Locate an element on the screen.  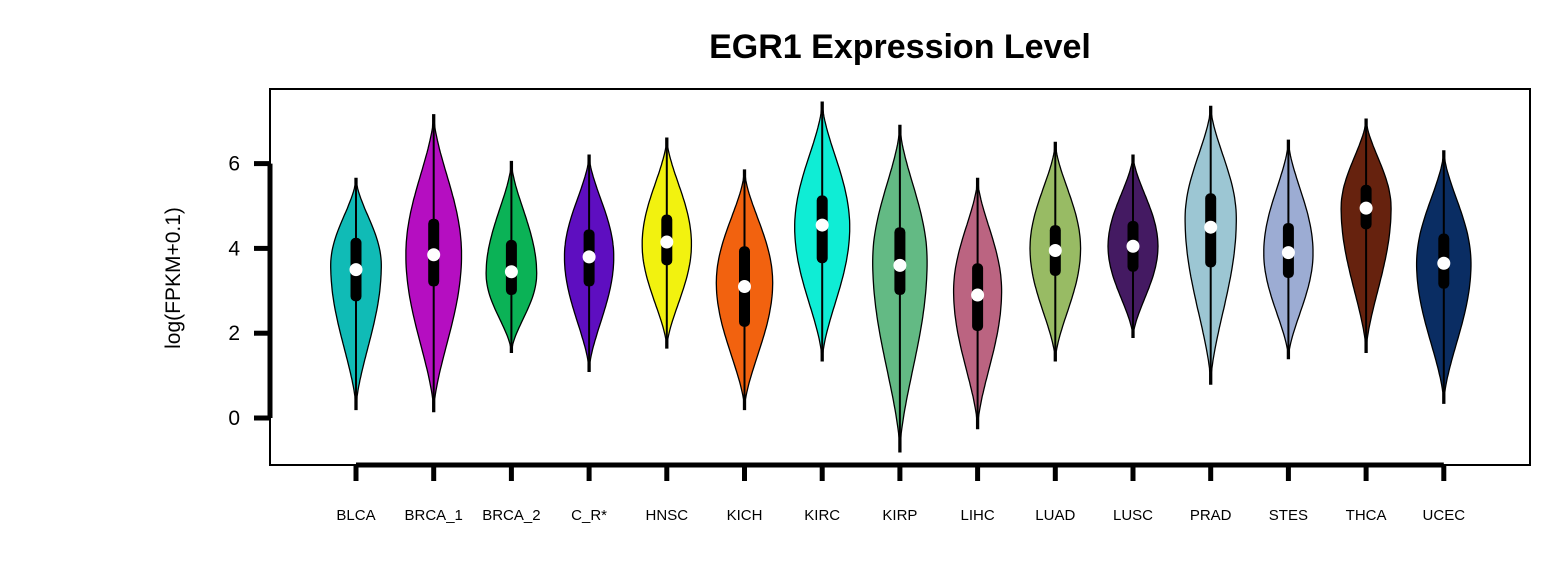
violin-hnsc is located at coordinates (667, 243).